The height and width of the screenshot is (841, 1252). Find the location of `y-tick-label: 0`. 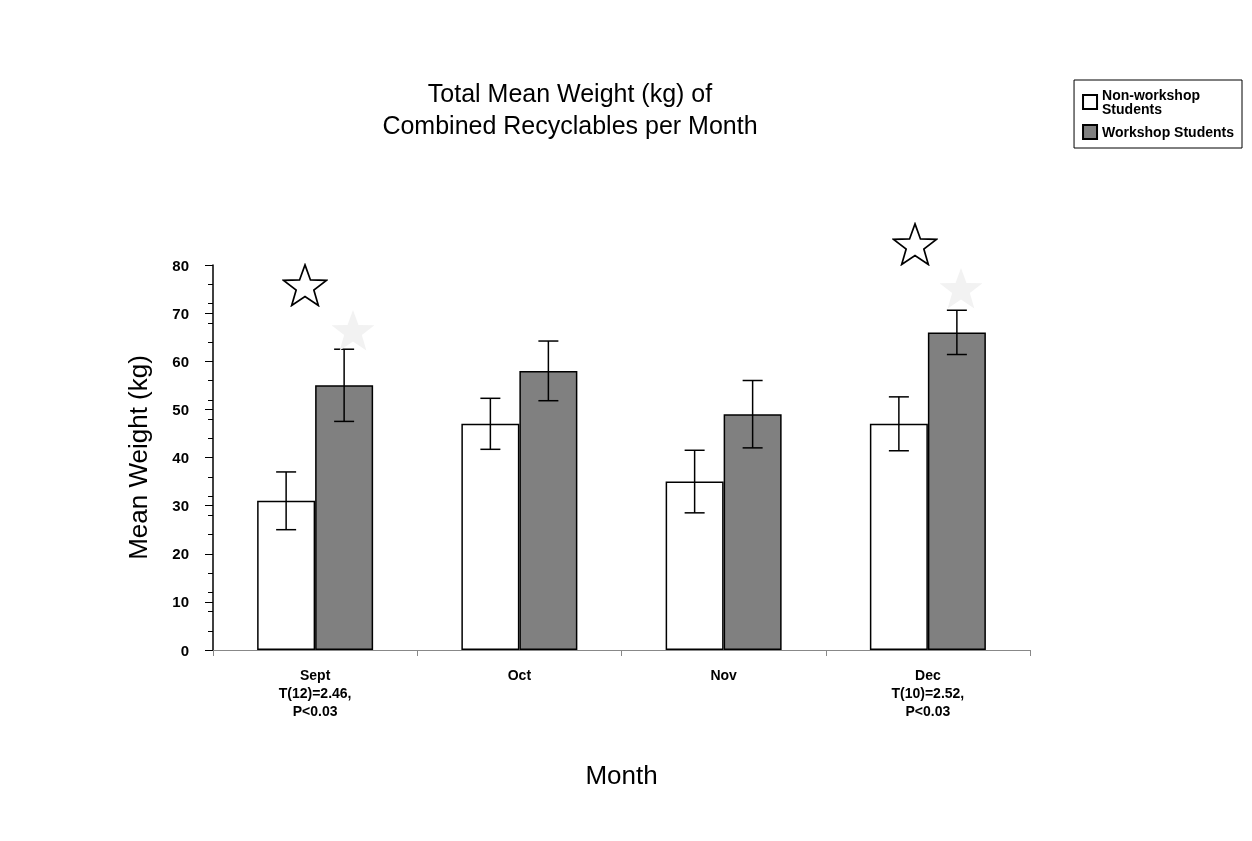

y-tick-label: 0 is located at coordinates (184, 650).